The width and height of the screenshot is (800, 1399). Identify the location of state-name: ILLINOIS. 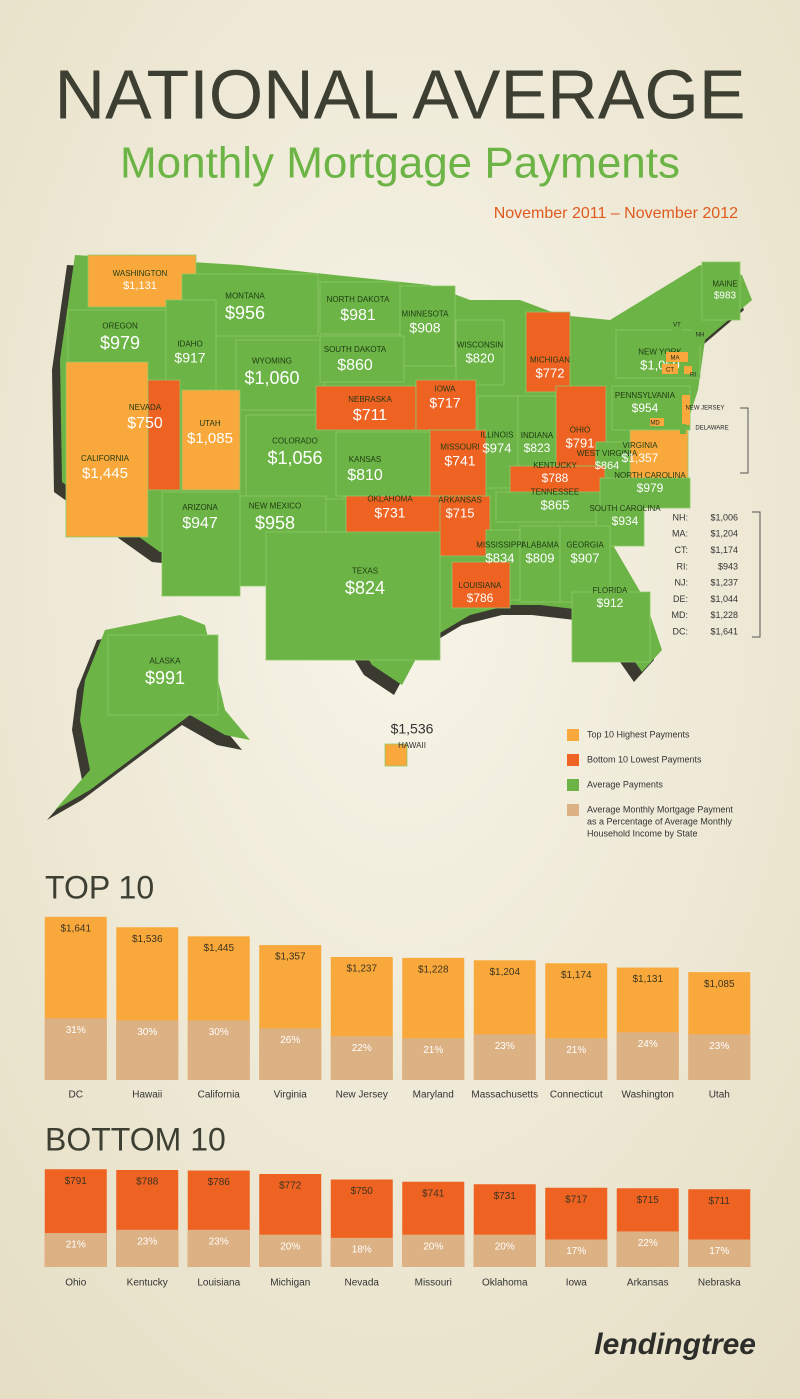
(497, 434).